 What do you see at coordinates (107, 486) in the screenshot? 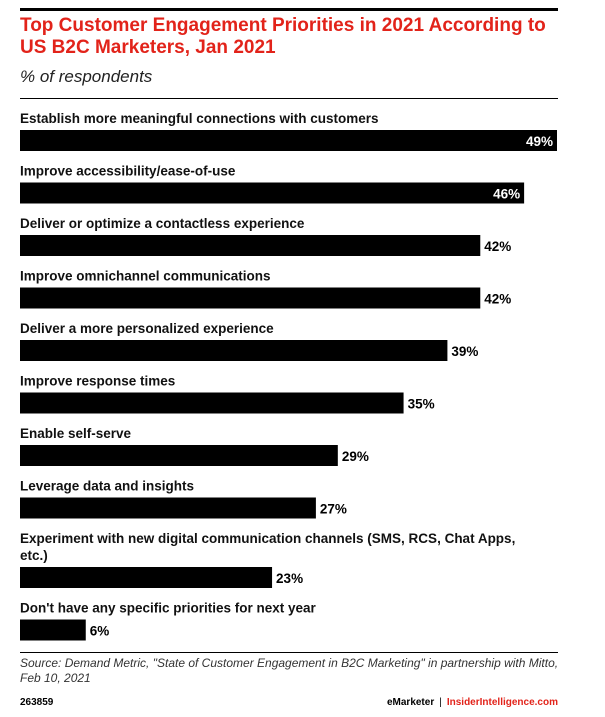
I see `category-label: Leverage data and insights` at bounding box center [107, 486].